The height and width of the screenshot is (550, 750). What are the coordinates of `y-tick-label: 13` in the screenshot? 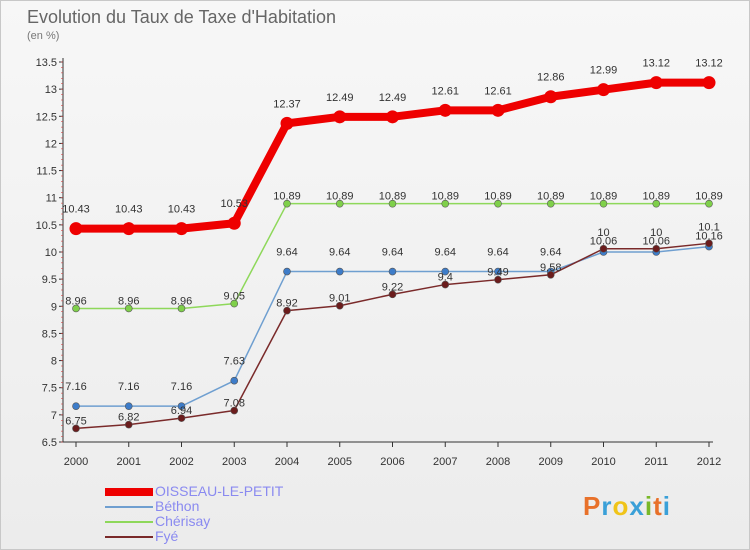 It's located at (51, 90).